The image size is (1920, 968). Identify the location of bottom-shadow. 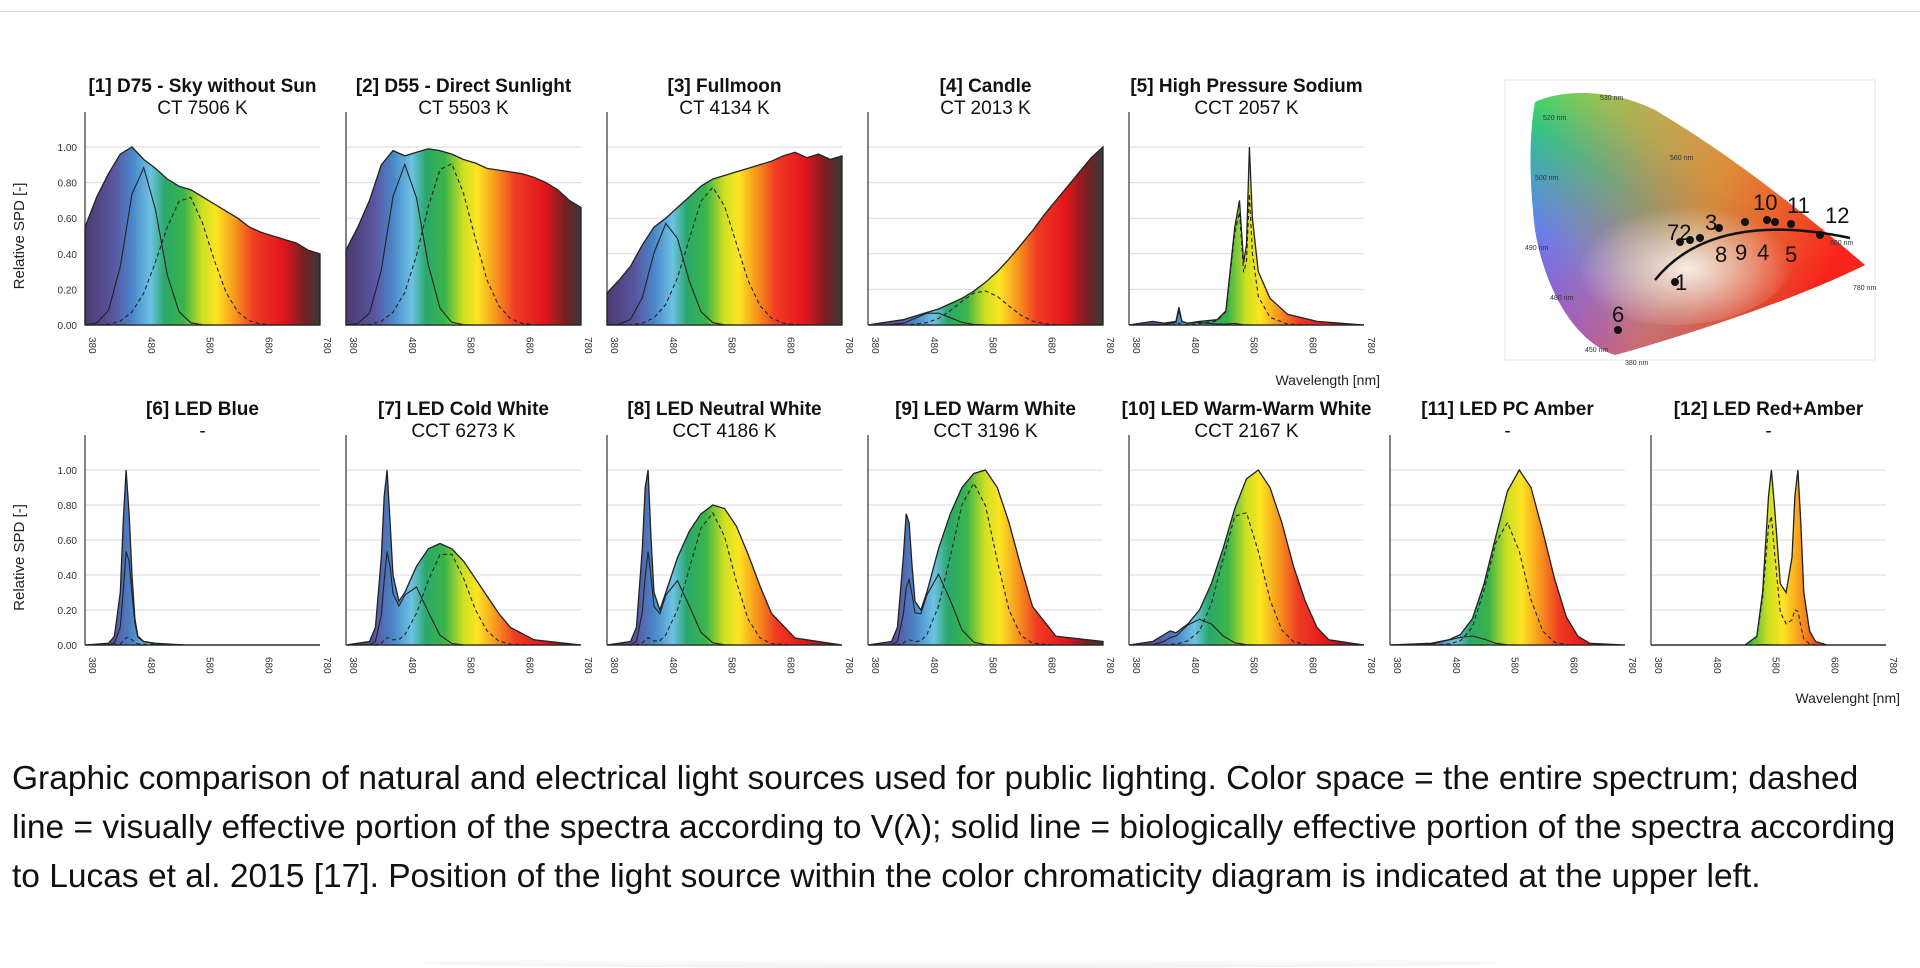
(960, 963).